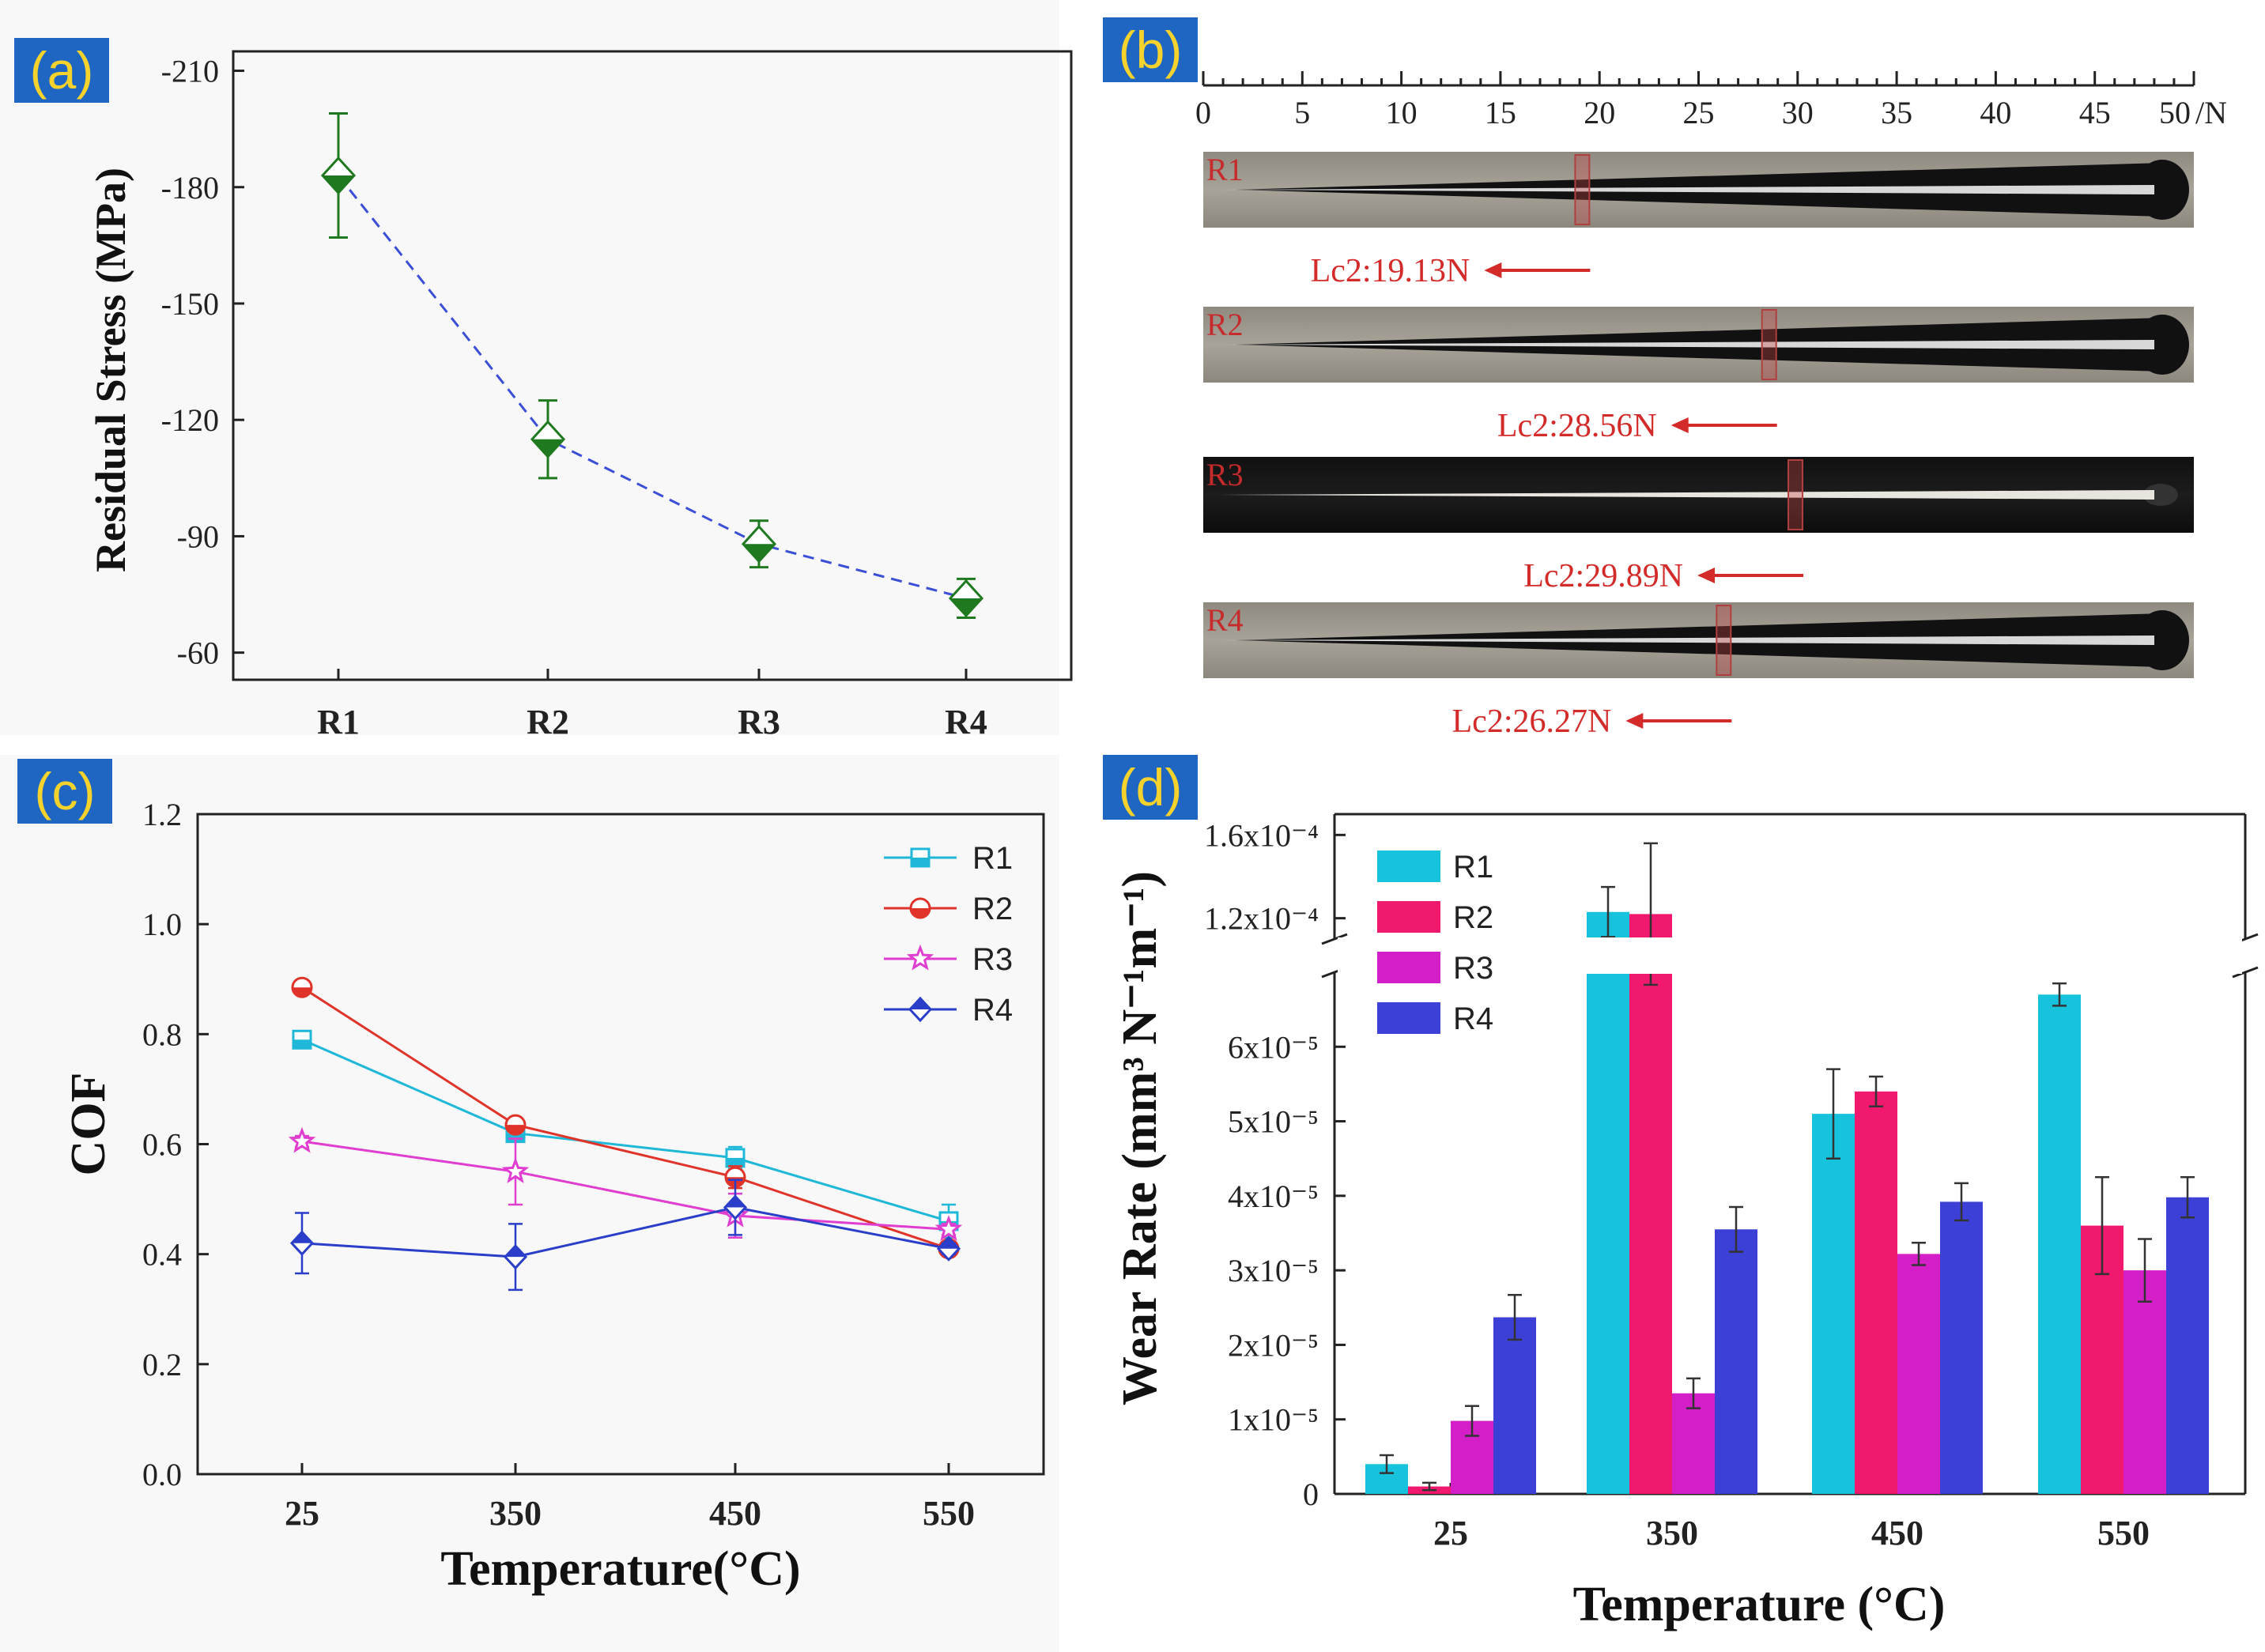  I want to click on series-R2, so click(1765, 1168).